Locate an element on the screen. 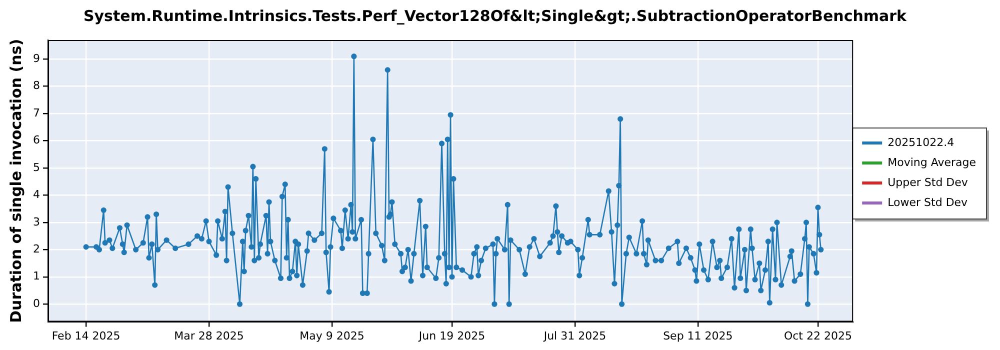 The height and width of the screenshot is (350, 1000). y-tick-label: 0 is located at coordinates (36, 303).